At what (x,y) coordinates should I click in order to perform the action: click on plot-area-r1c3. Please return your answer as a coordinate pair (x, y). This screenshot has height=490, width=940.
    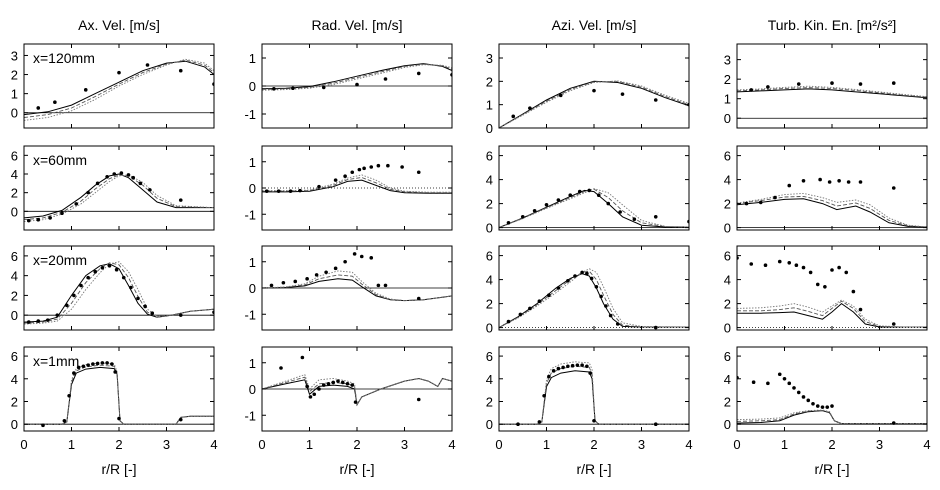
    Looking at the image, I should click on (594, 104).